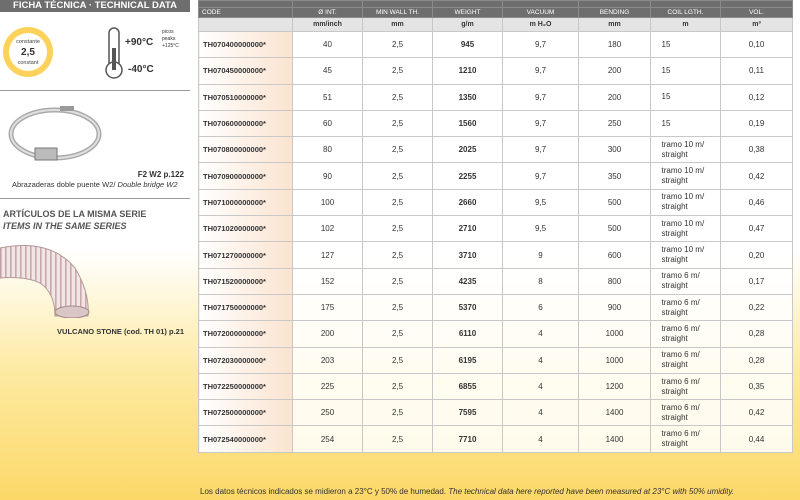  What do you see at coordinates (495, 71) in the screenshot?
I see `table-row: TH070450000000* 45 2,5 1210 9,7 200 15 0,11` at bounding box center [495, 71].